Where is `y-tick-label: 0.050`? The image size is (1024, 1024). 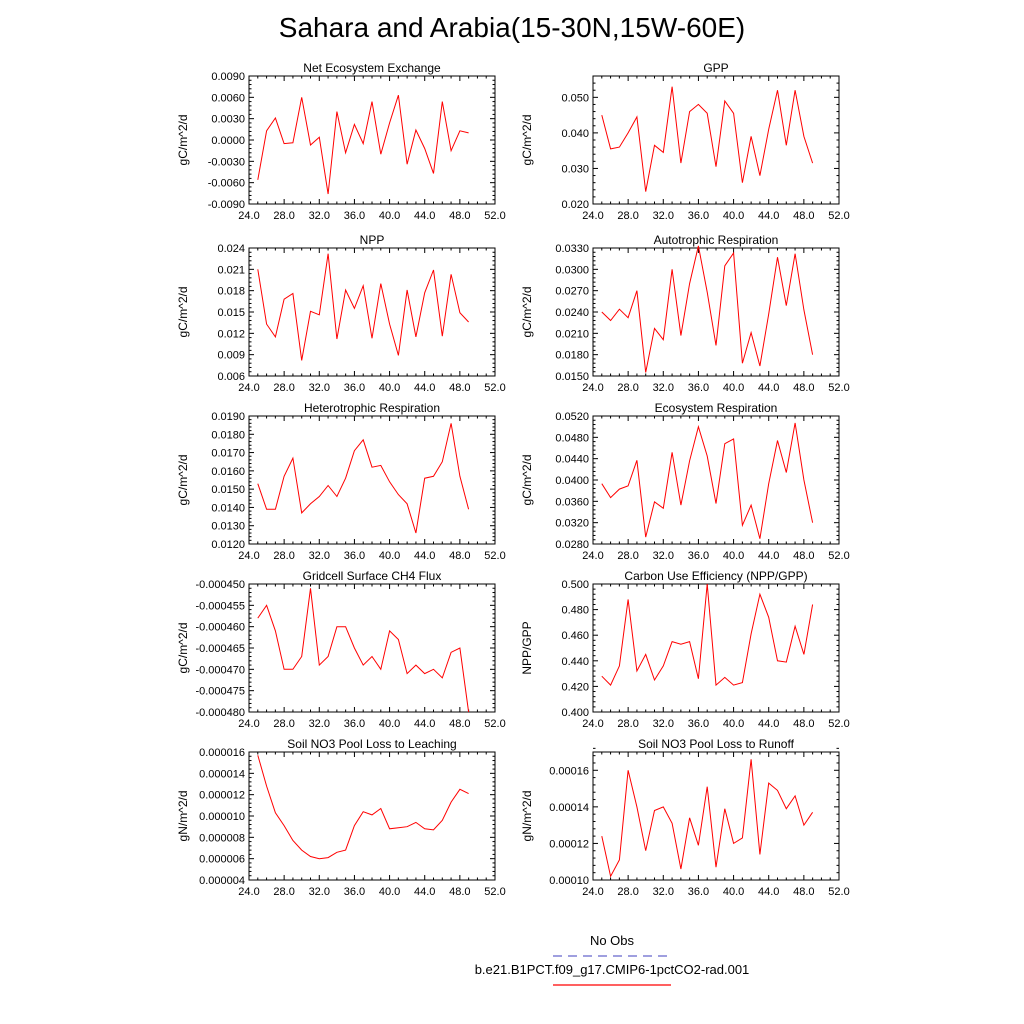
y-tick-label: 0.050 is located at coordinates (575, 98).